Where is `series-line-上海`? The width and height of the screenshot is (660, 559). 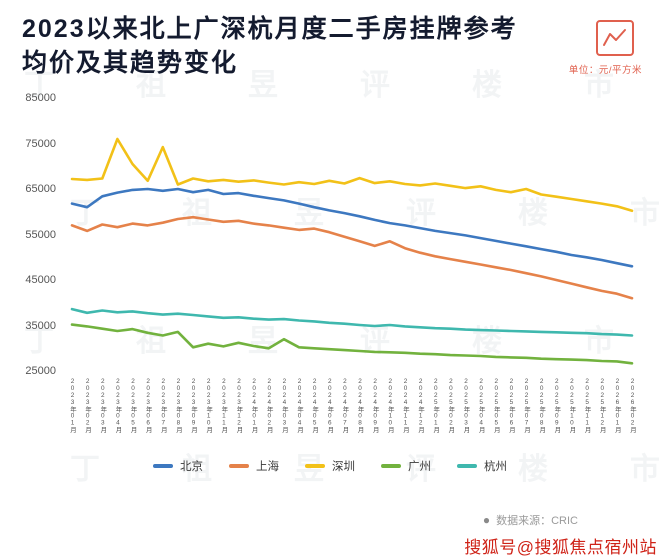
series-line-上海 is located at coordinates (352, 257).